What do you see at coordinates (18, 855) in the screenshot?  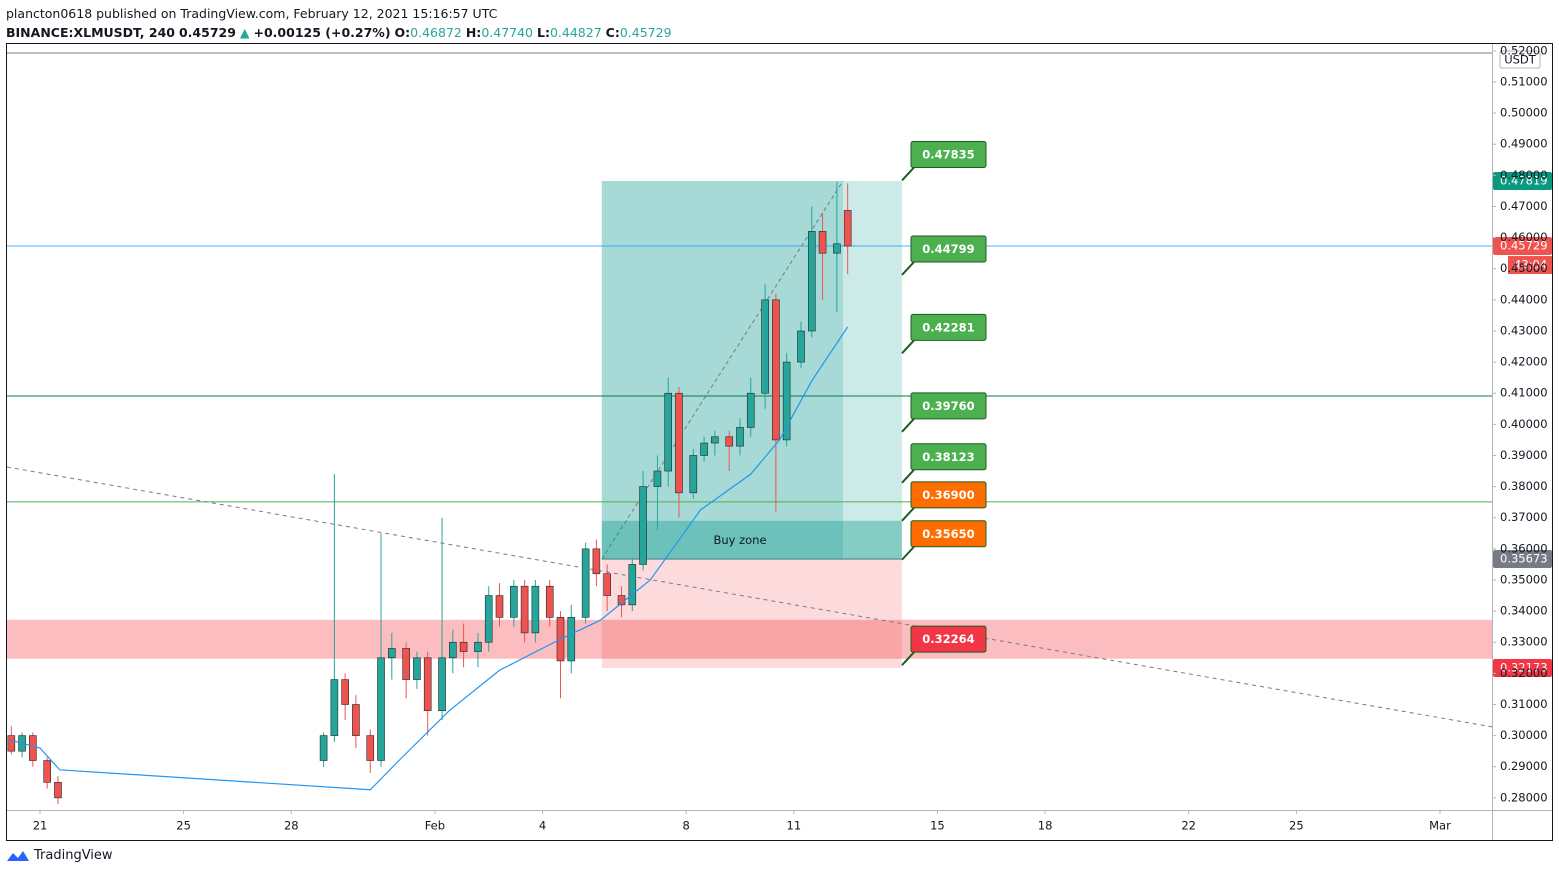 I see `logo` at bounding box center [18, 855].